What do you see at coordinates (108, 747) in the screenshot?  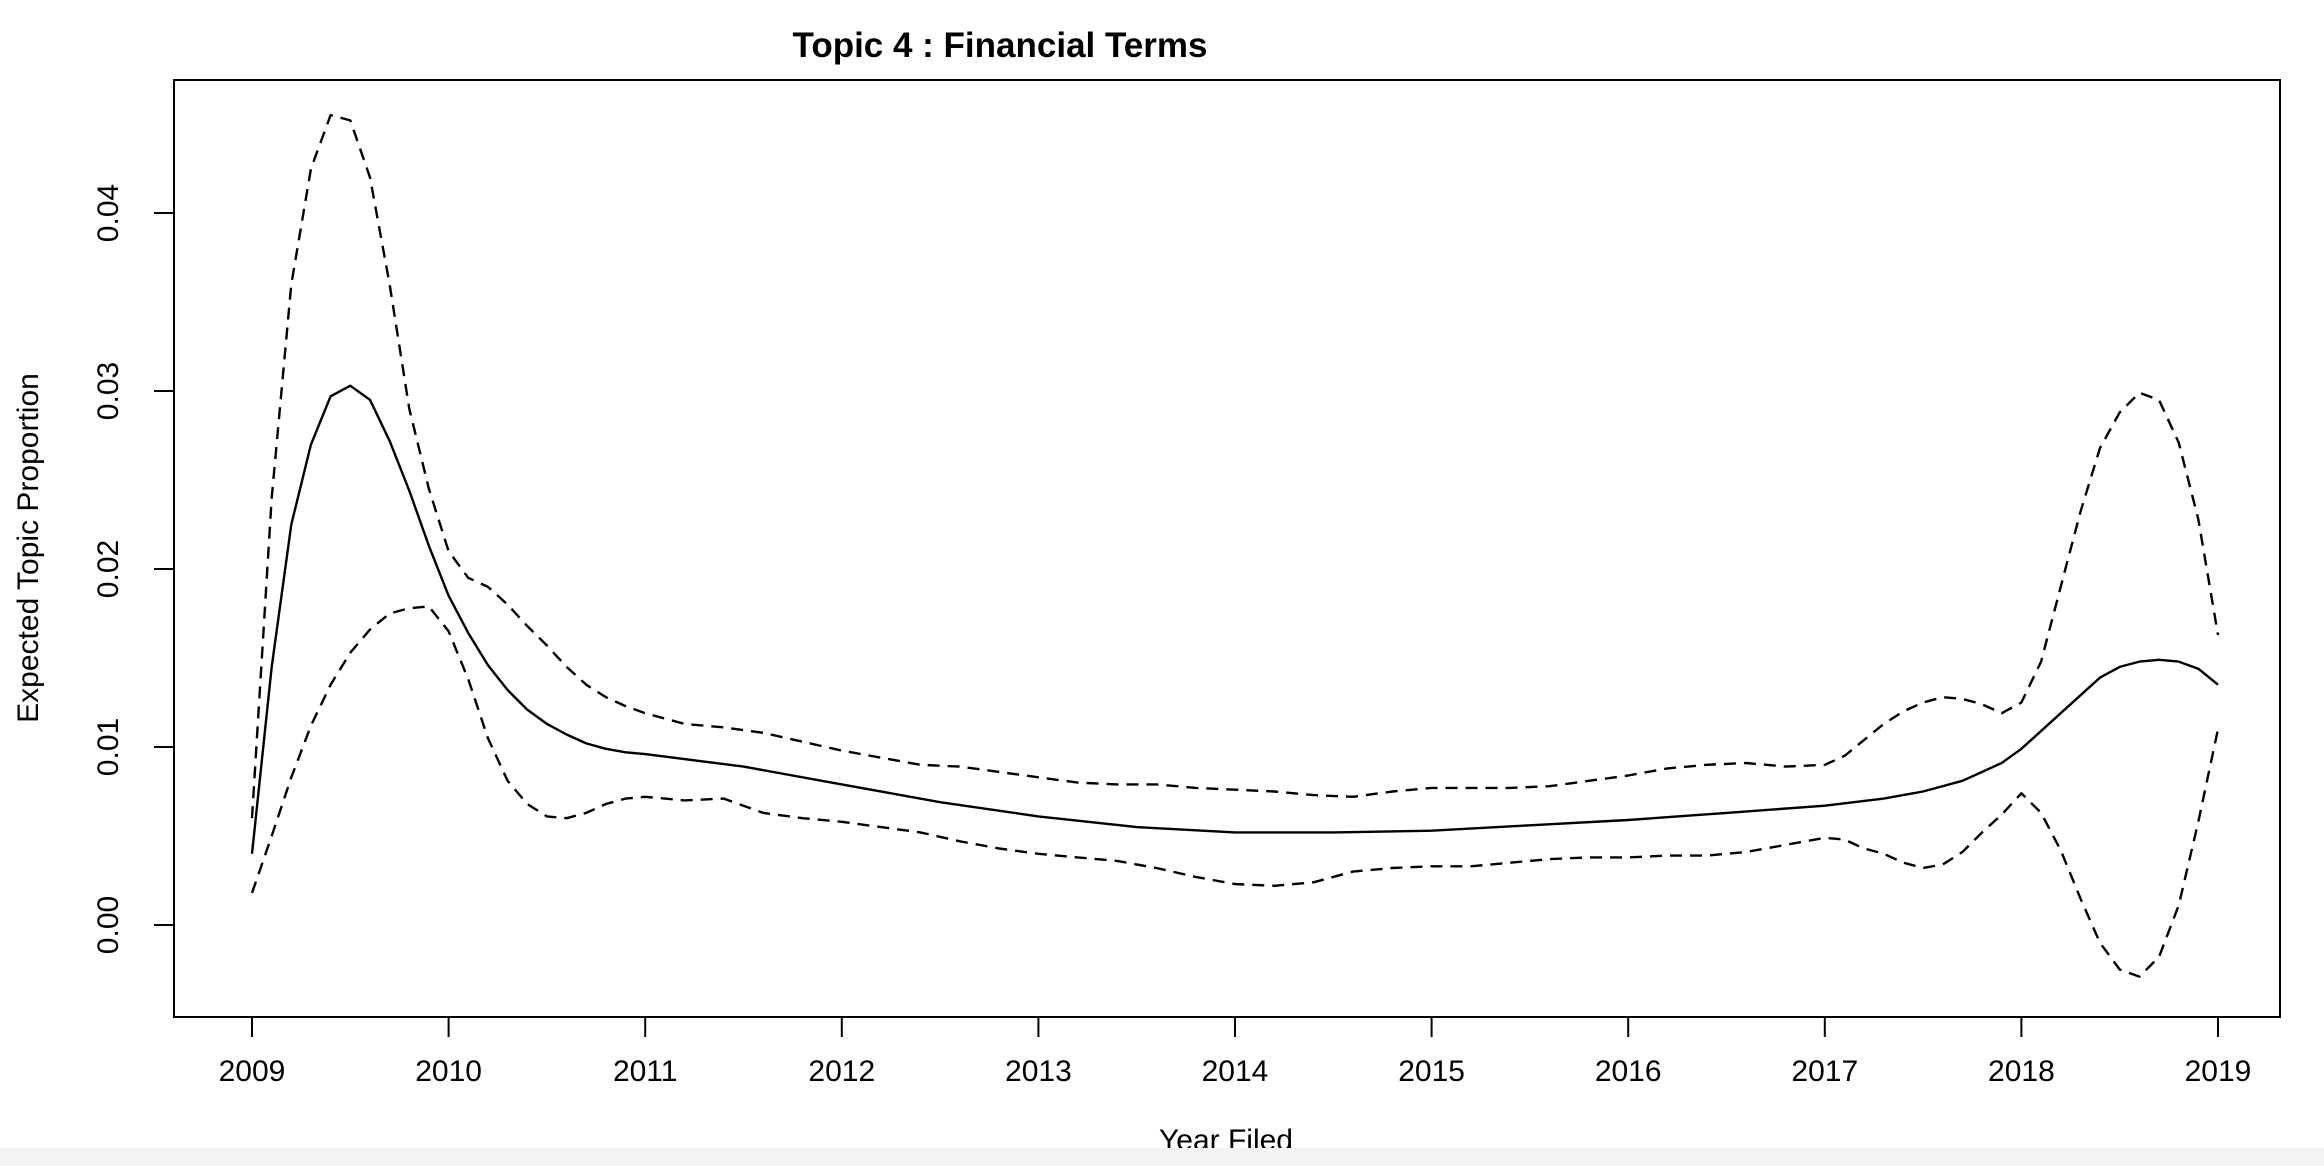 I see `y-tick-label: 0.01` at bounding box center [108, 747].